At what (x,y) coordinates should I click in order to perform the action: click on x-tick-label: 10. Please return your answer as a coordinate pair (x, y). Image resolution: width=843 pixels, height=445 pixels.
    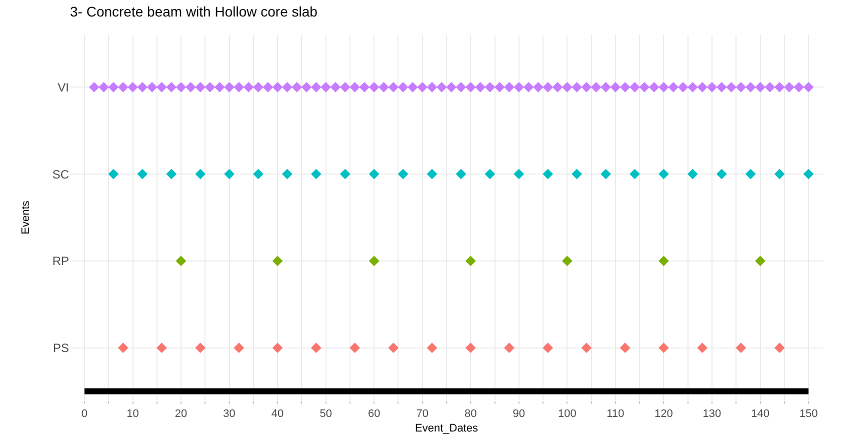
    Looking at the image, I should click on (132, 414).